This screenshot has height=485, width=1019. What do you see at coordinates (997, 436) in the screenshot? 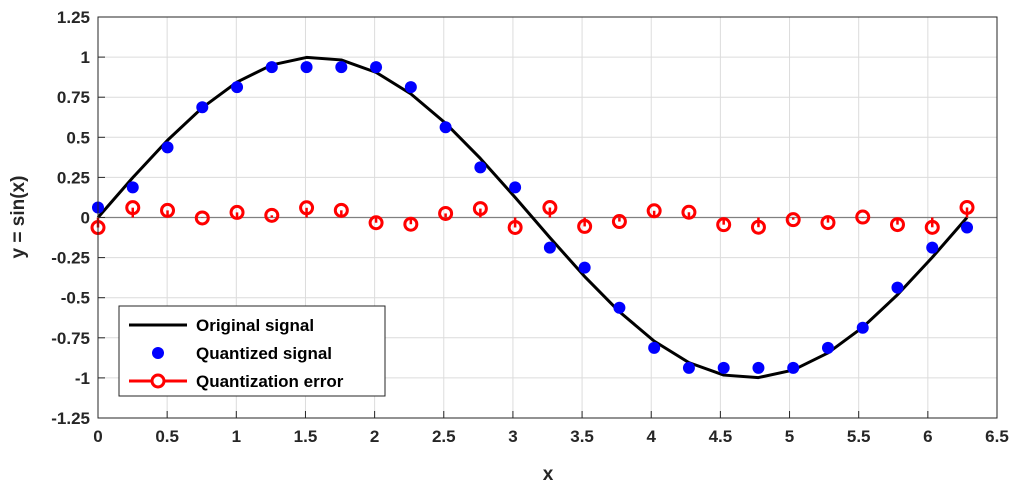
I see `x-tick-label: 6.5` at bounding box center [997, 436].